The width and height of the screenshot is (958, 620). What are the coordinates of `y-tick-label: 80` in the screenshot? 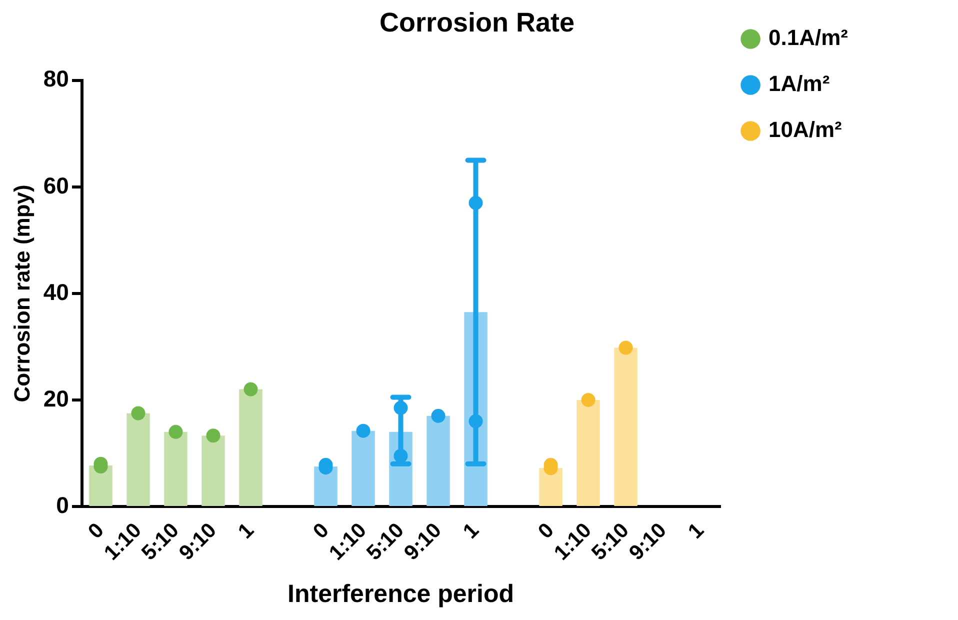 It's located at (56, 79).